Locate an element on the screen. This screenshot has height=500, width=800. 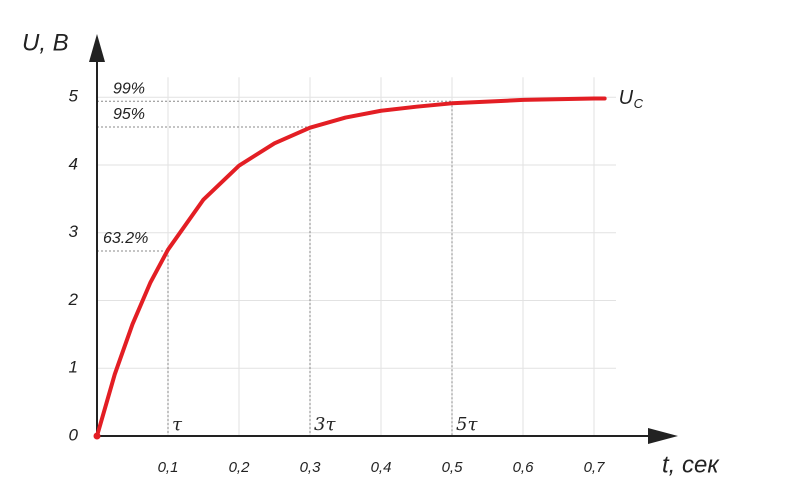
y-tick-label: 1 is located at coordinates (73, 367).